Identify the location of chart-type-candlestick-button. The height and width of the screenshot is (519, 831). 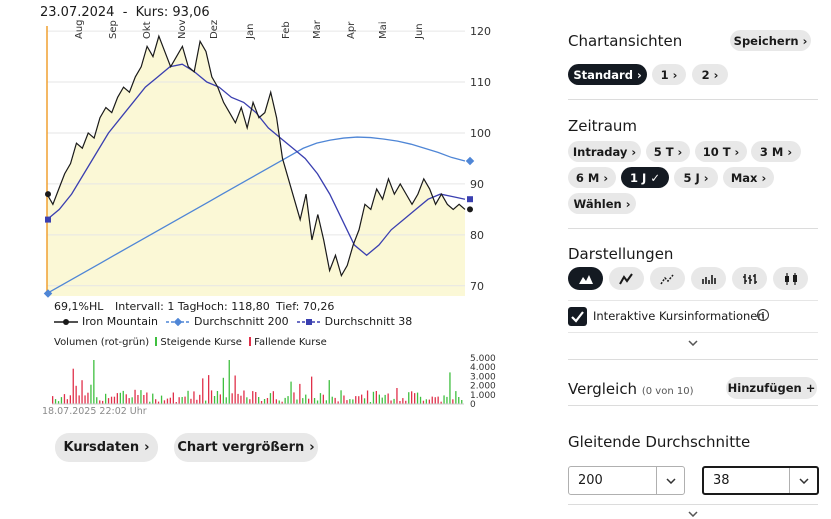
(790, 278).